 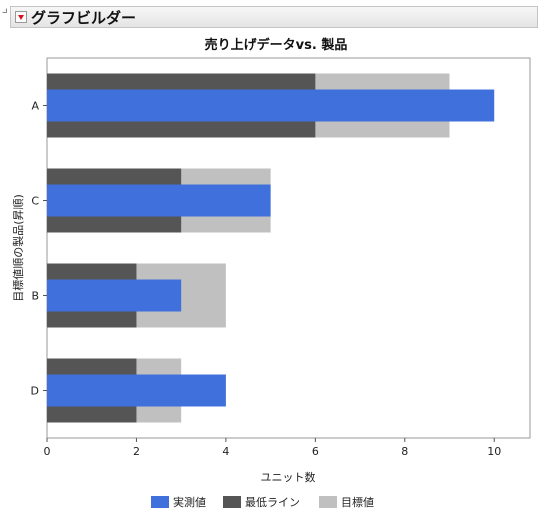 What do you see at coordinates (404, 451) in the screenshot?
I see `x-tick-label: 8` at bounding box center [404, 451].